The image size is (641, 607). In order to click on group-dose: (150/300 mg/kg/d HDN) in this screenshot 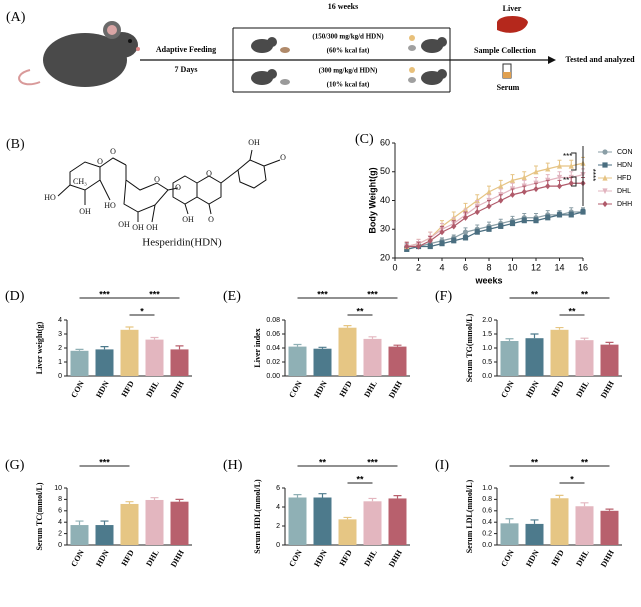, I will do `click(348, 37)`.